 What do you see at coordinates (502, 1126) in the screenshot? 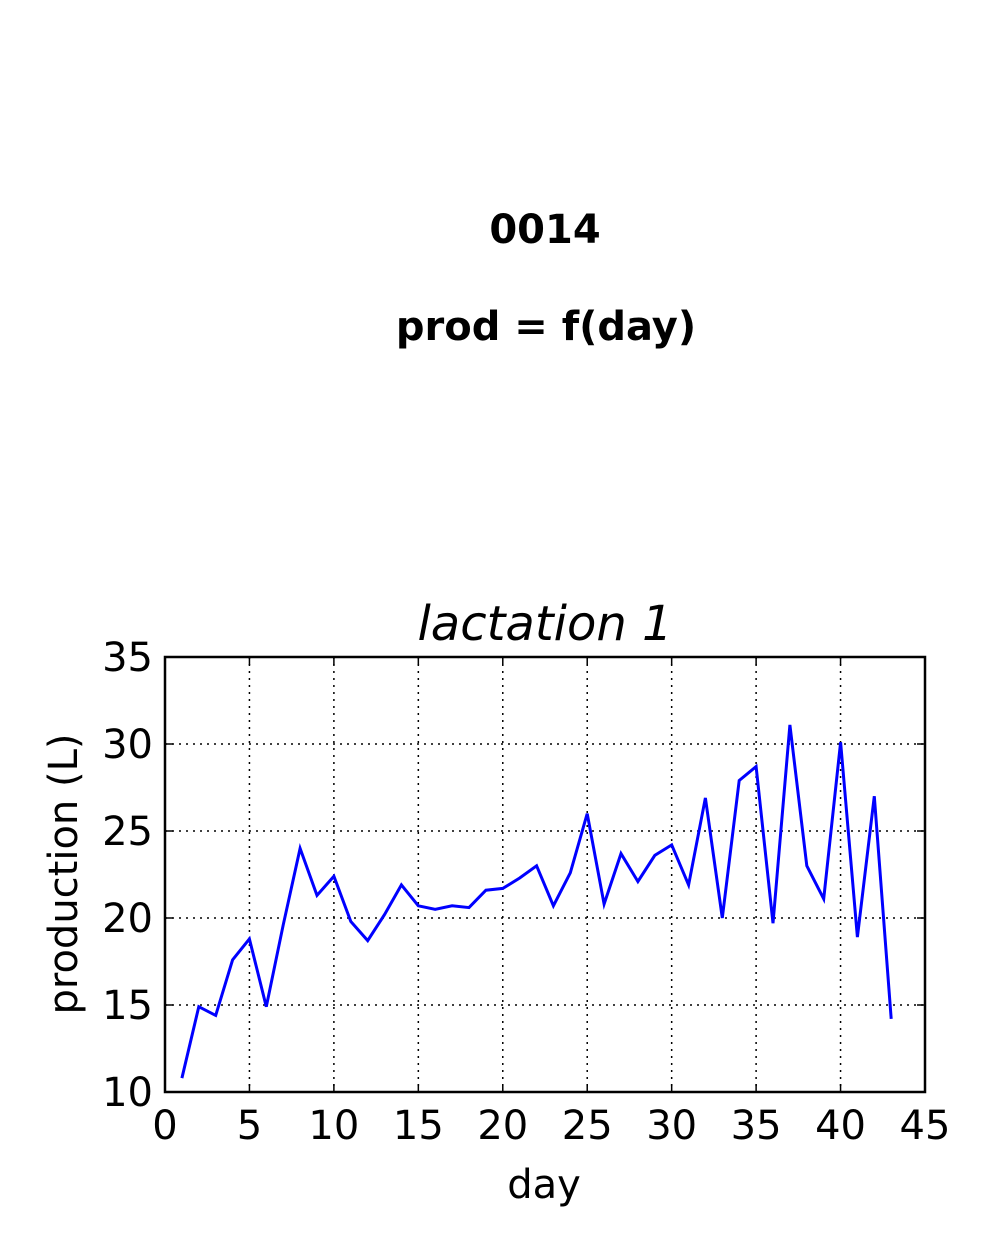
I see `x-tick-label: 20` at bounding box center [502, 1126].